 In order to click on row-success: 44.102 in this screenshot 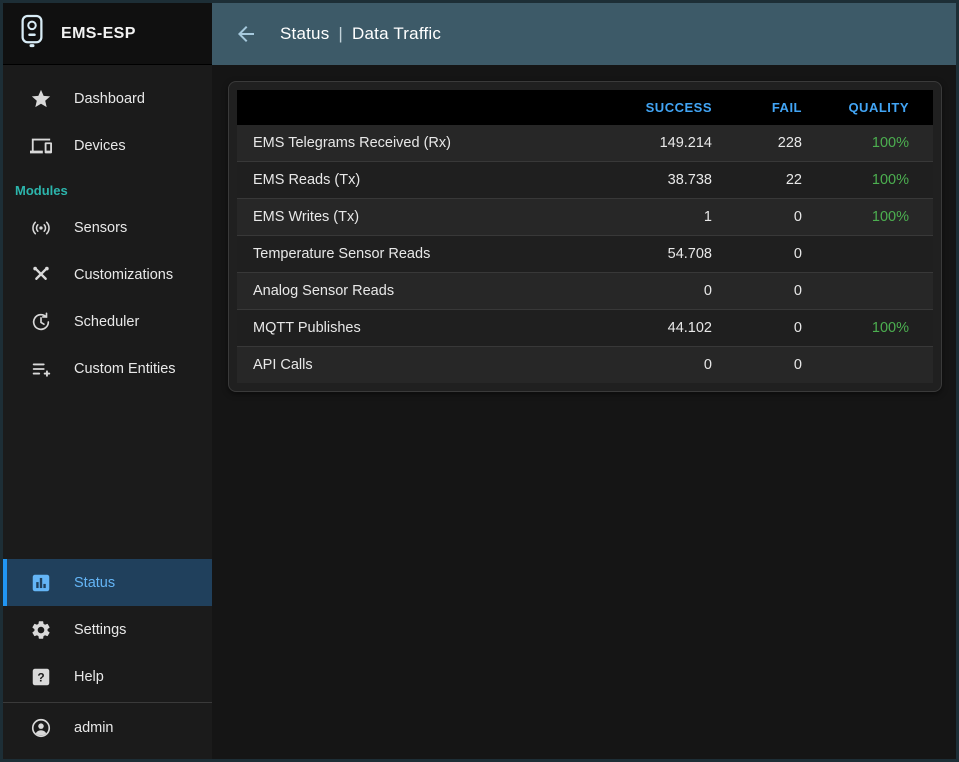, I will do `click(663, 328)`.